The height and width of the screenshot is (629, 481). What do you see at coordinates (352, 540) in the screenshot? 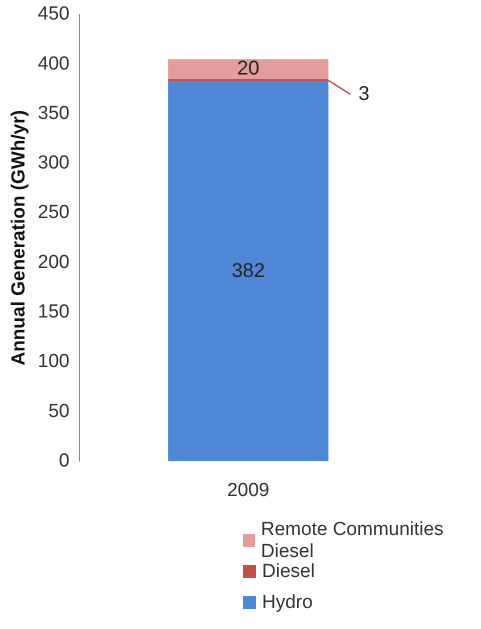
I see `legend-label: Remote Communities Diesel` at bounding box center [352, 540].